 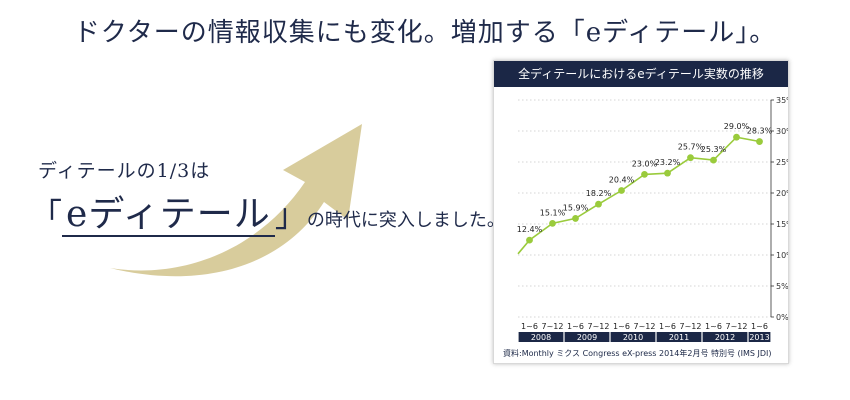 I want to click on rising-arrow-icon, so click(x=236, y=200).